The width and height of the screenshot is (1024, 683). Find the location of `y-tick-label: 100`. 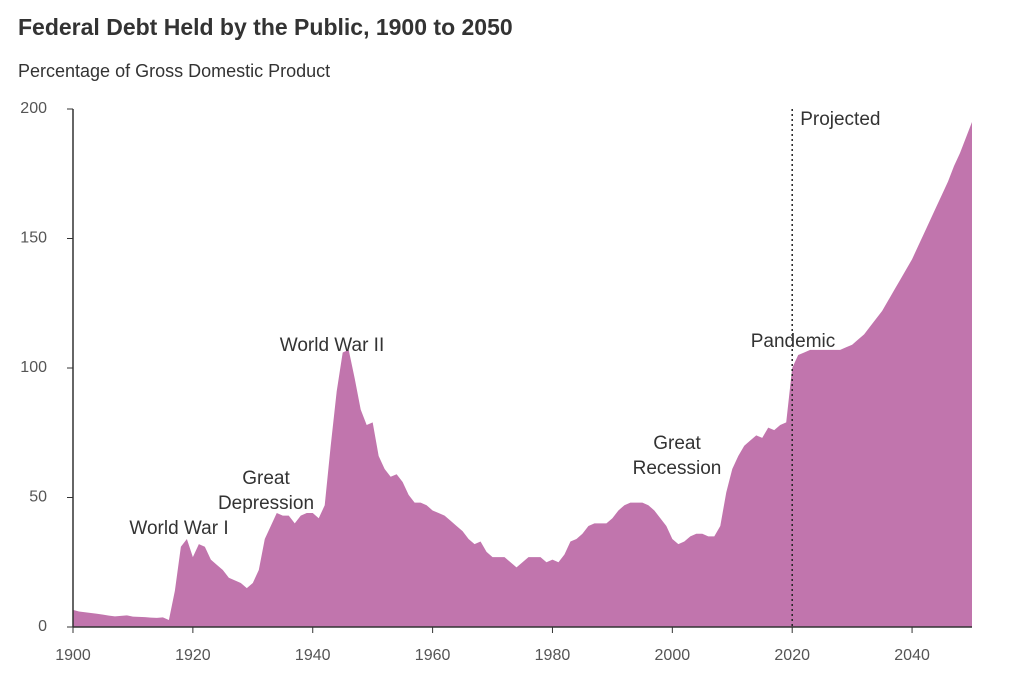

y-tick-label: 100 is located at coordinates (33, 367).